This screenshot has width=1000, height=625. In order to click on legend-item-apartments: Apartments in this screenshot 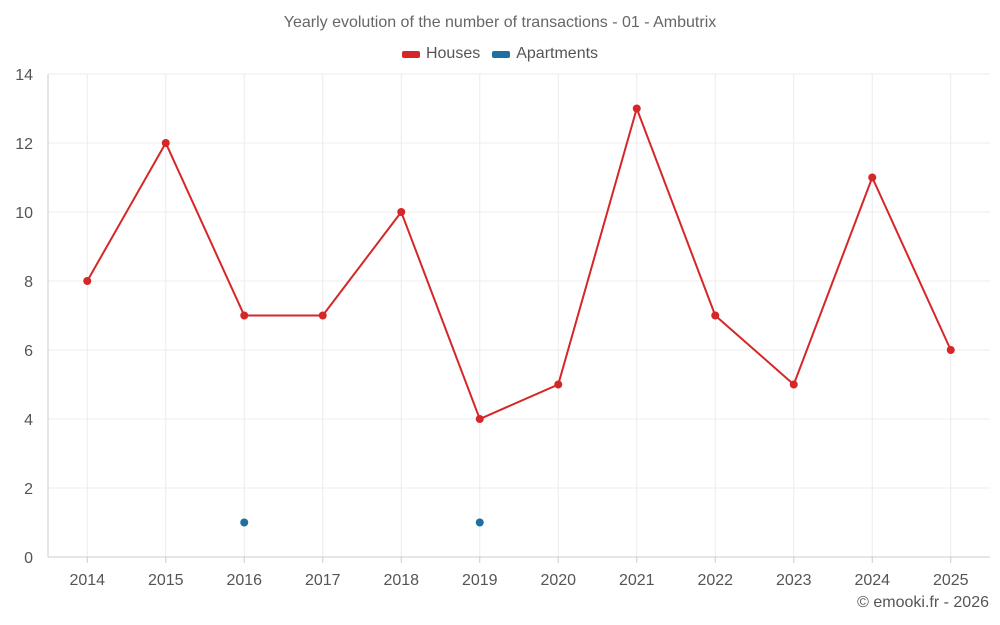, I will do `click(545, 54)`.